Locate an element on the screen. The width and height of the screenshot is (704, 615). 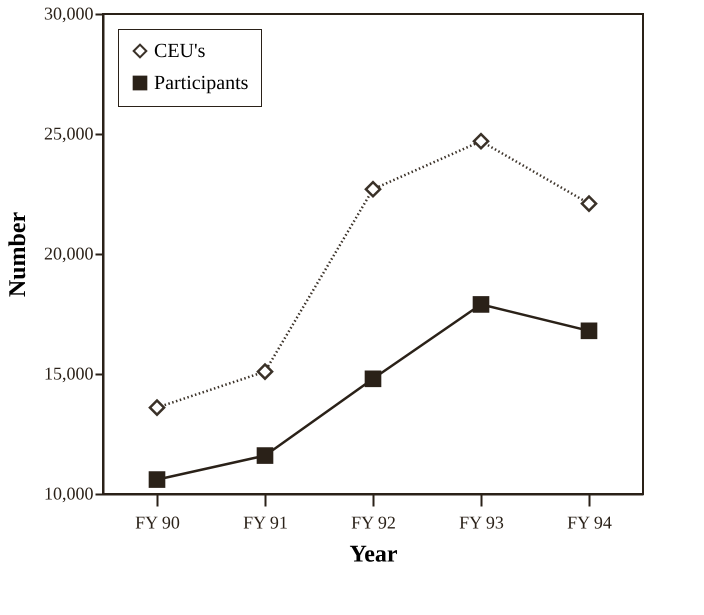
y-tick-label: 15,000 is located at coordinates (69, 374).